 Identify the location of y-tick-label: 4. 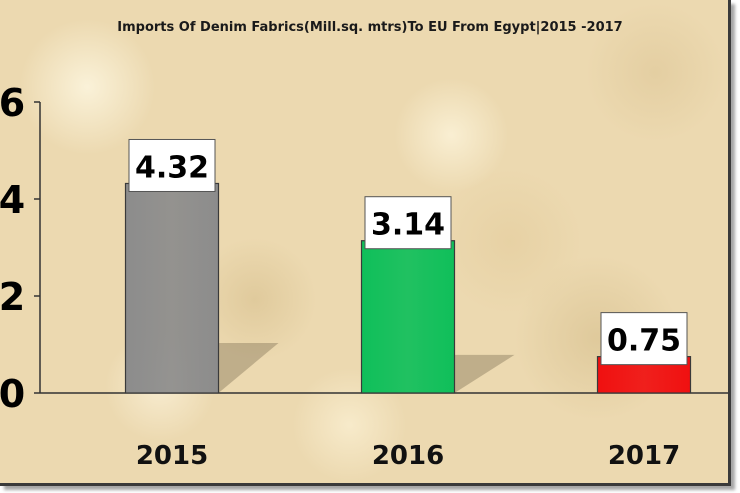
(12, 200).